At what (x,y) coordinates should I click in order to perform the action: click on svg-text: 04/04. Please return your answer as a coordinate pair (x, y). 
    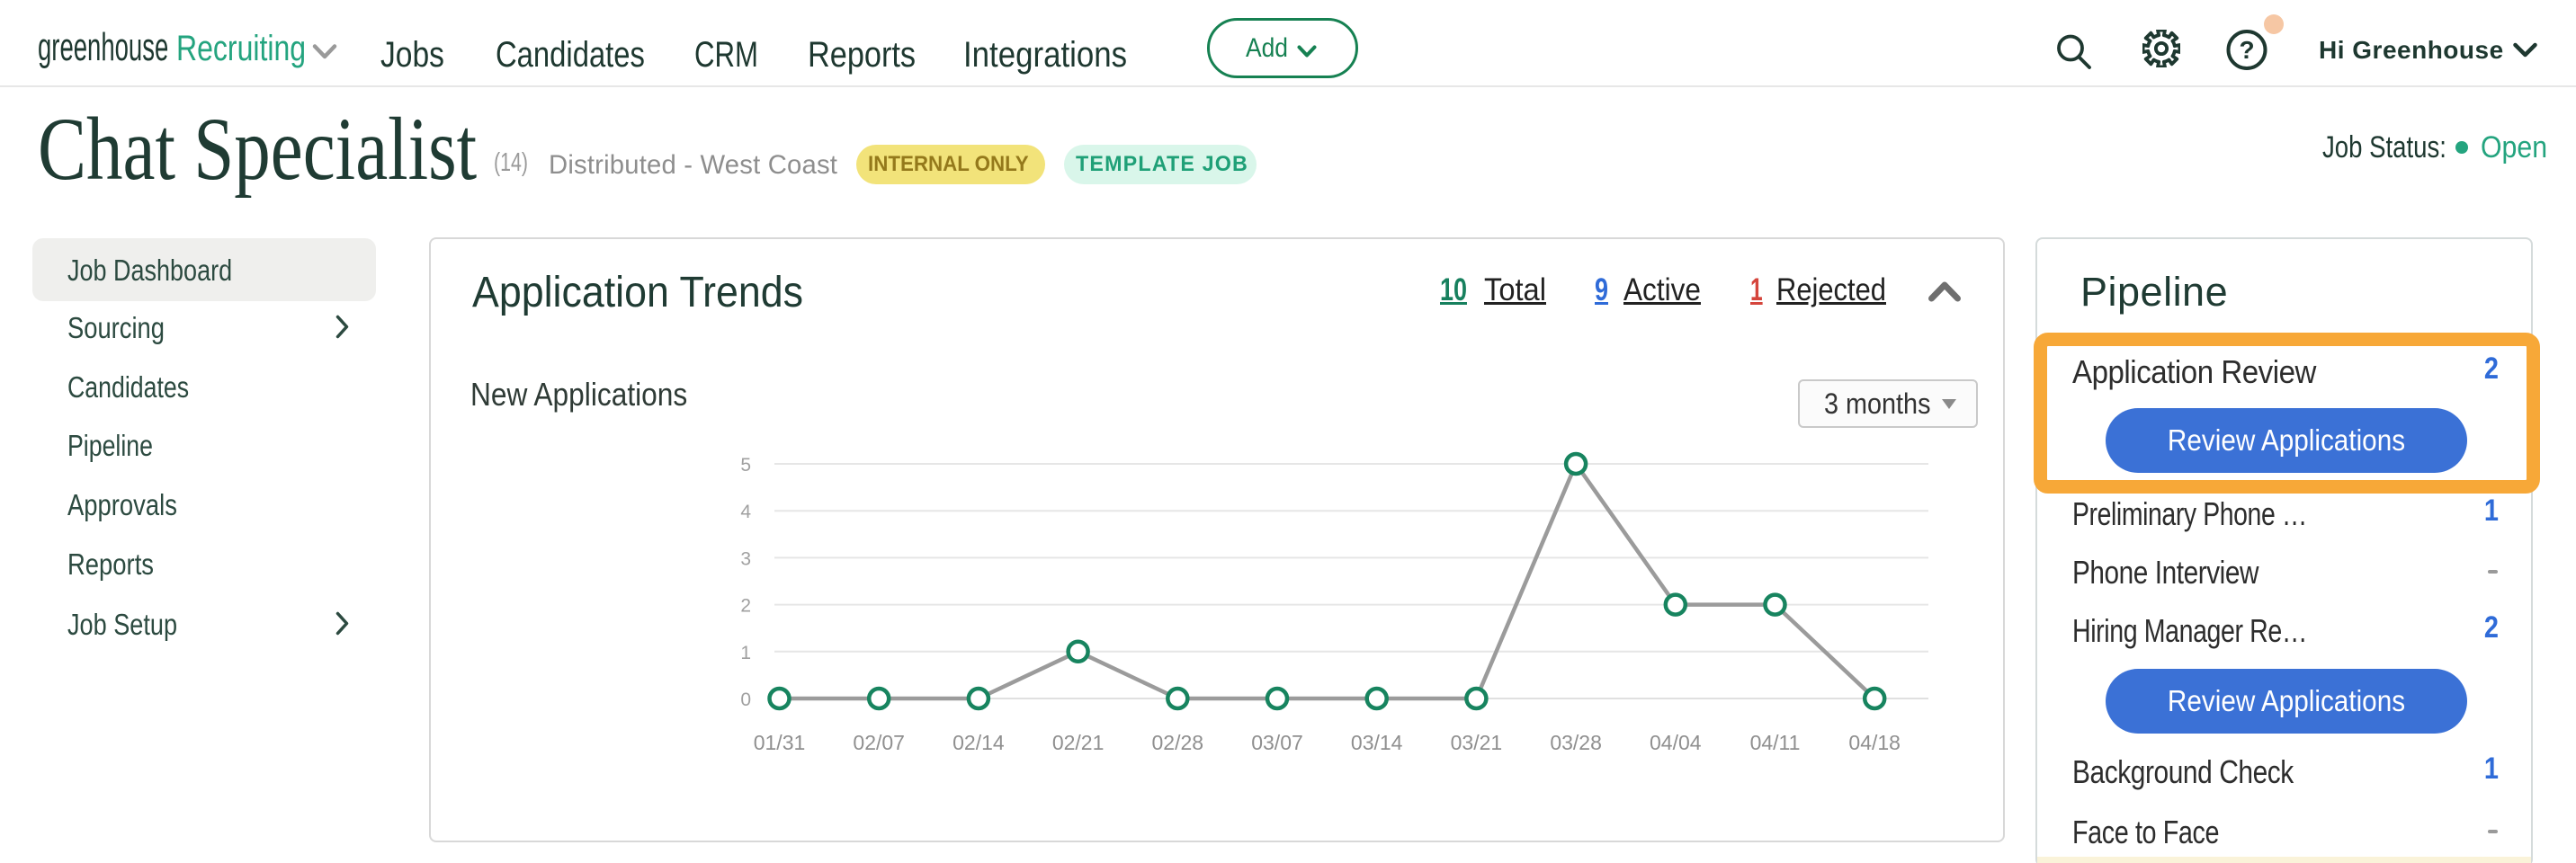
    Looking at the image, I should click on (1676, 742).